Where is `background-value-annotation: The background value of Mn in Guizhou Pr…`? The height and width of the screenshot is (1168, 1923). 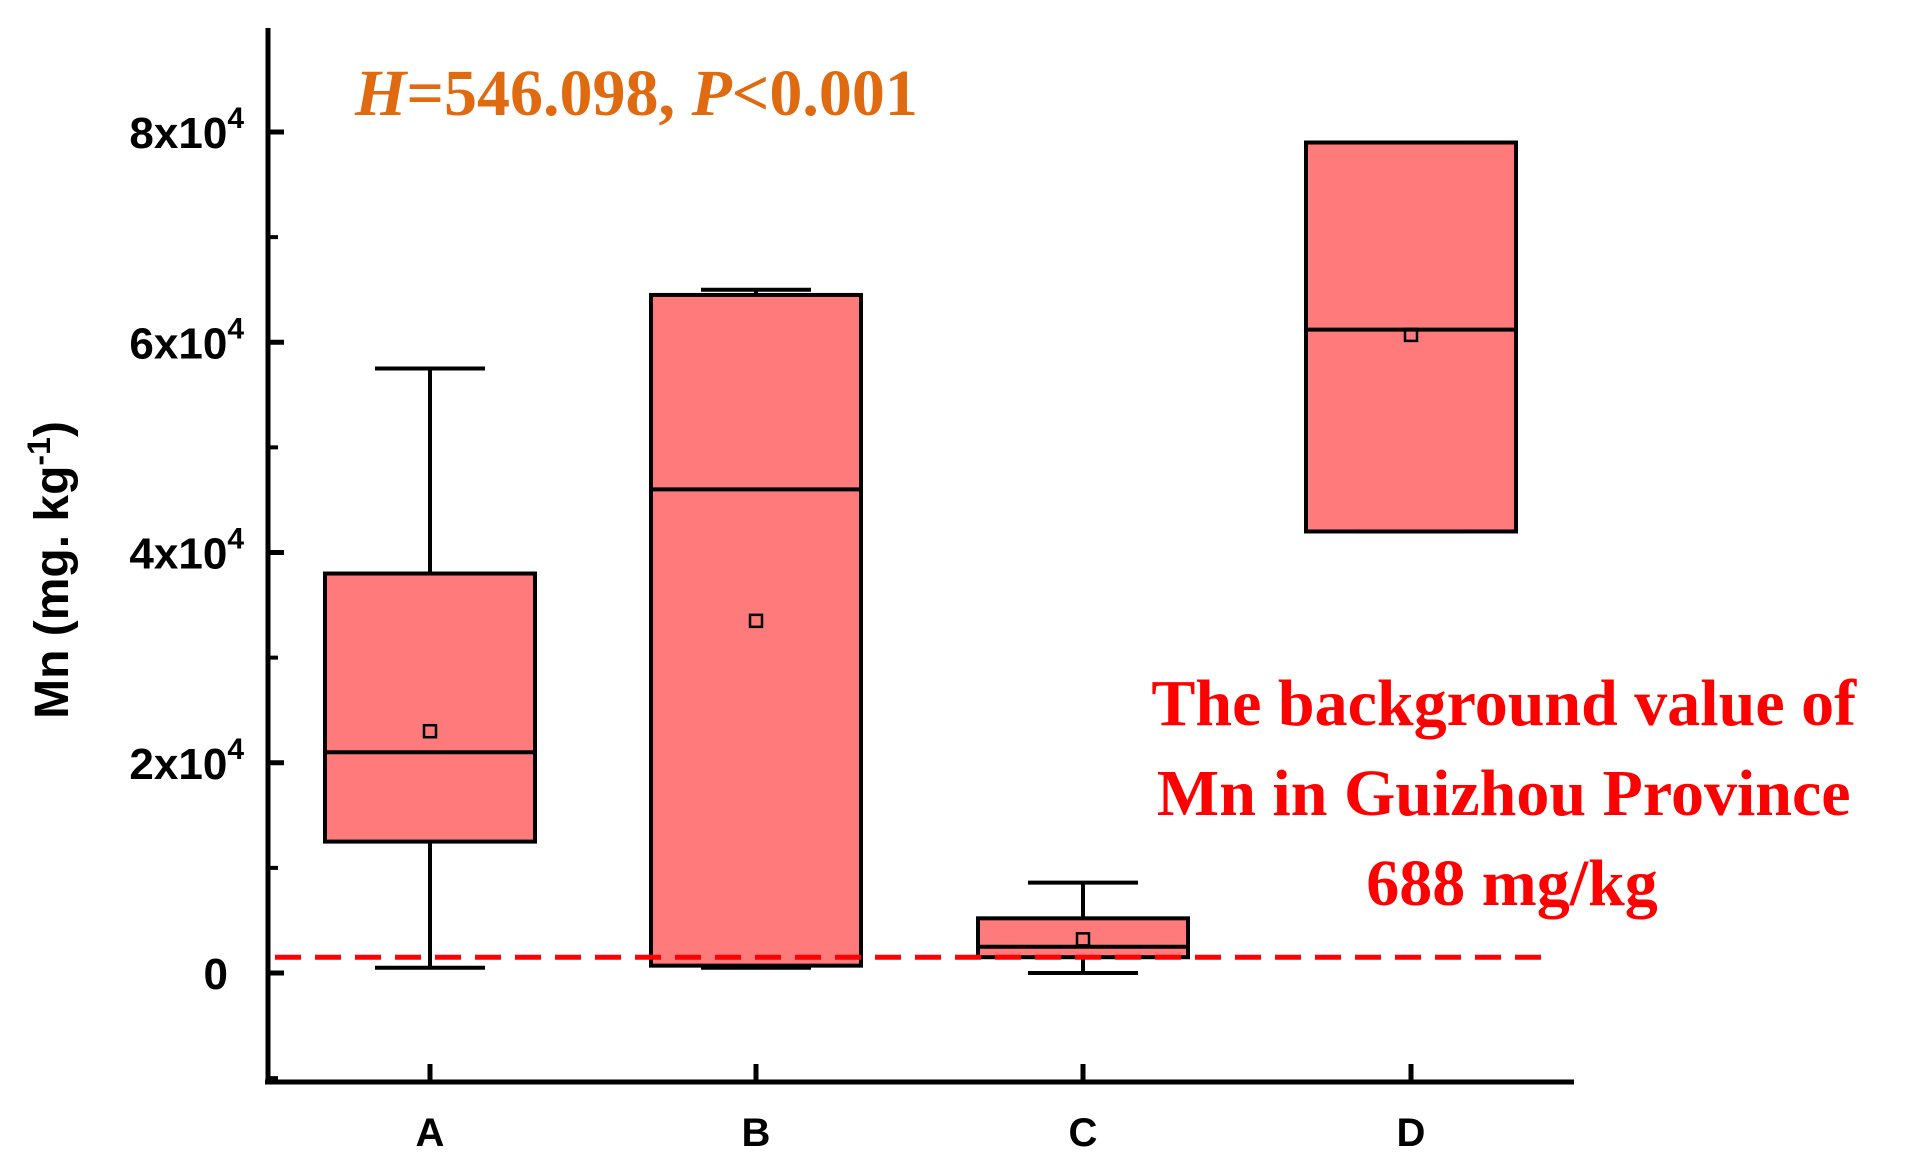
background-value-annotation: The background value of Mn in Guizhou Pr… is located at coordinates (1511, 793).